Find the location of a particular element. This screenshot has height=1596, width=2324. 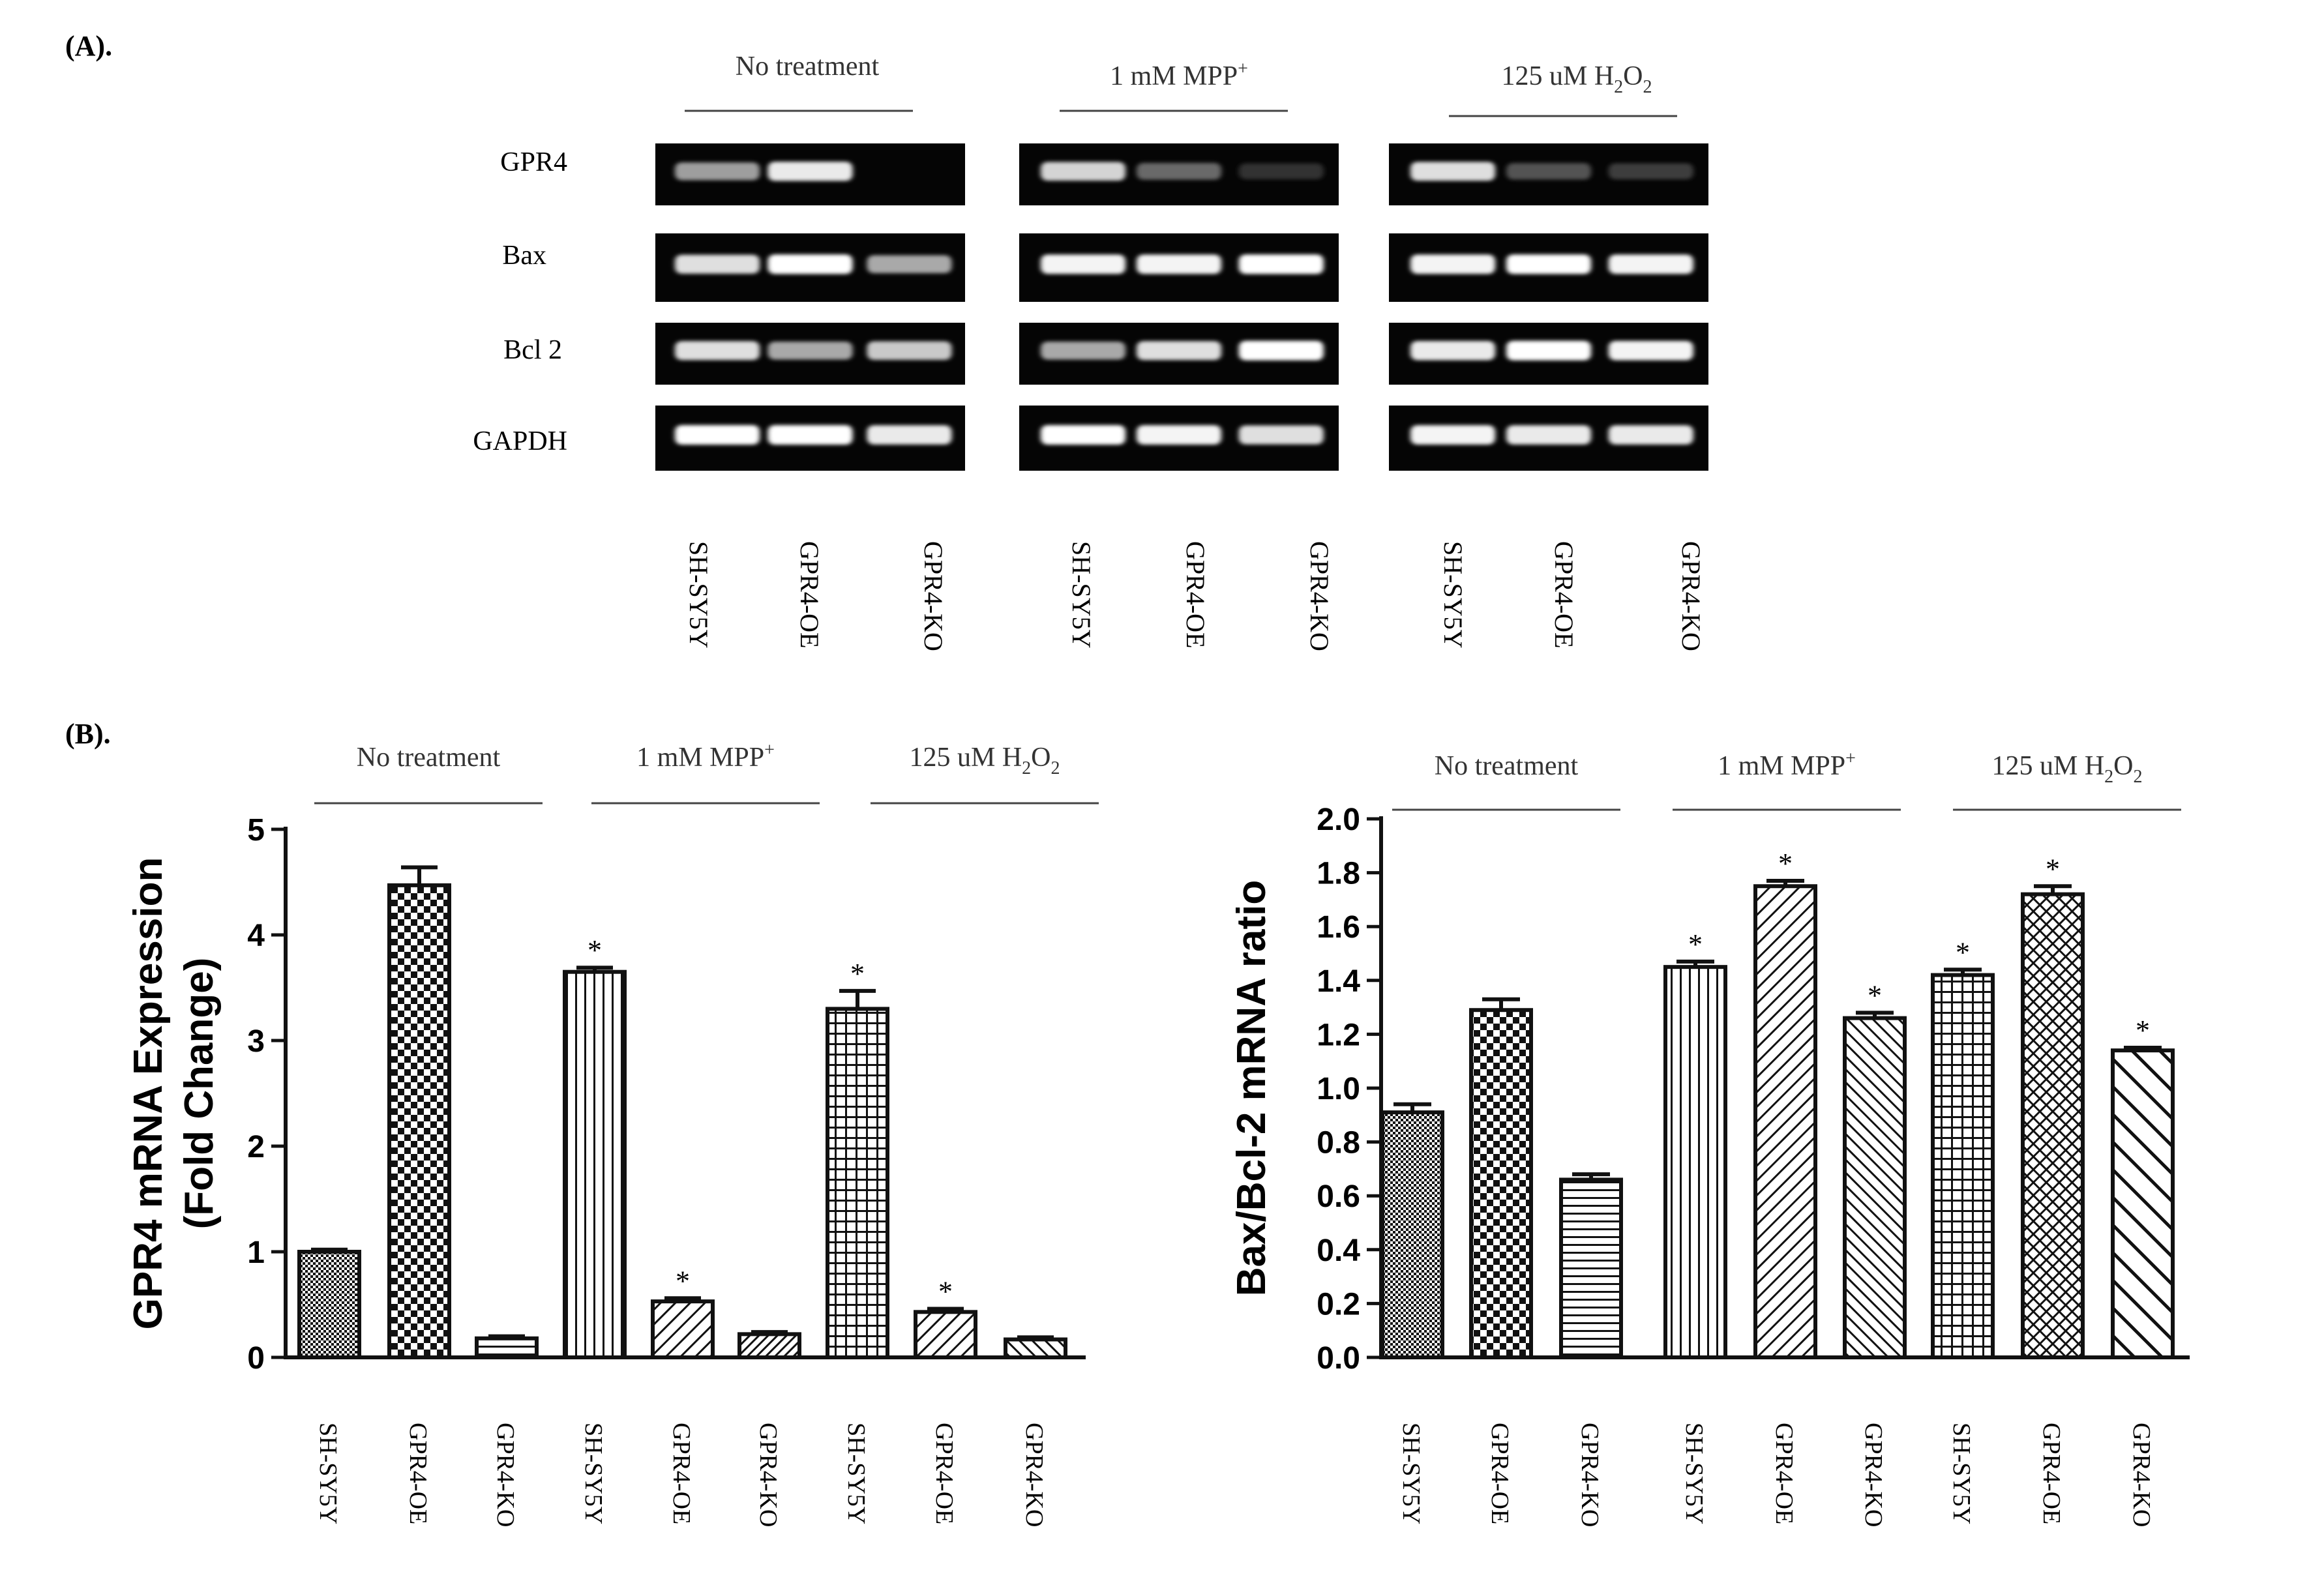

gel-group-label-mid: O is located at coordinates (1633, 76).